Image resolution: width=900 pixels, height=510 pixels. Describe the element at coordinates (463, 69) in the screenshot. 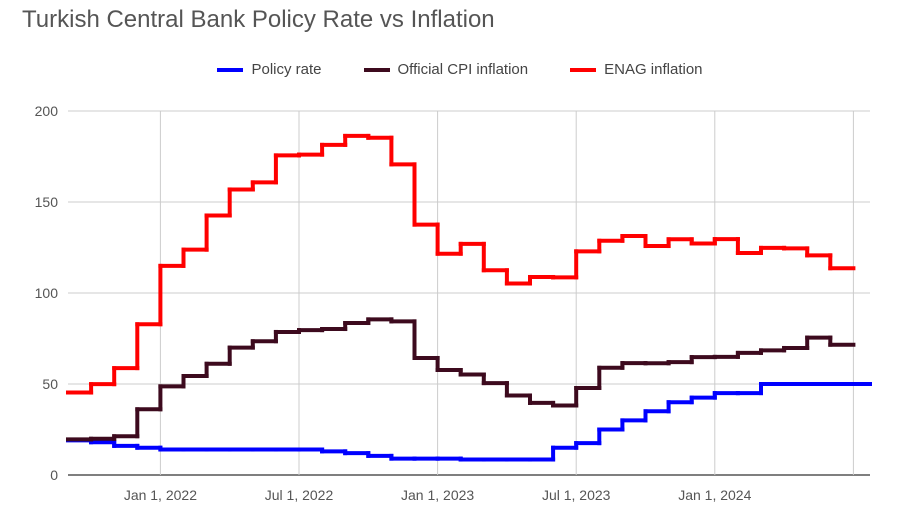

I see `legend-label: Official CPI inflation` at that location.